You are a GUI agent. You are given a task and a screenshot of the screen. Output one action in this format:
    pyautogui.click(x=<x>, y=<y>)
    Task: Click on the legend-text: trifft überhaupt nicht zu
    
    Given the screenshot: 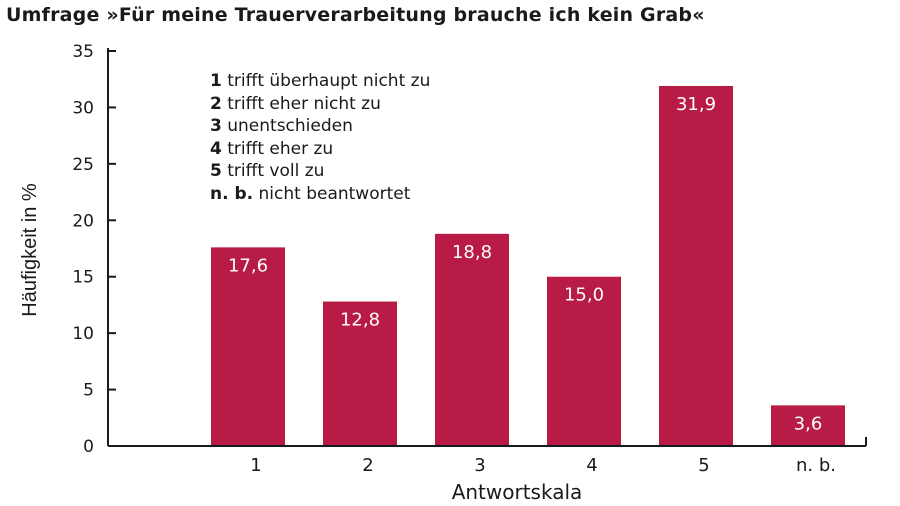 What is the action you would take?
    pyautogui.click(x=329, y=81)
    